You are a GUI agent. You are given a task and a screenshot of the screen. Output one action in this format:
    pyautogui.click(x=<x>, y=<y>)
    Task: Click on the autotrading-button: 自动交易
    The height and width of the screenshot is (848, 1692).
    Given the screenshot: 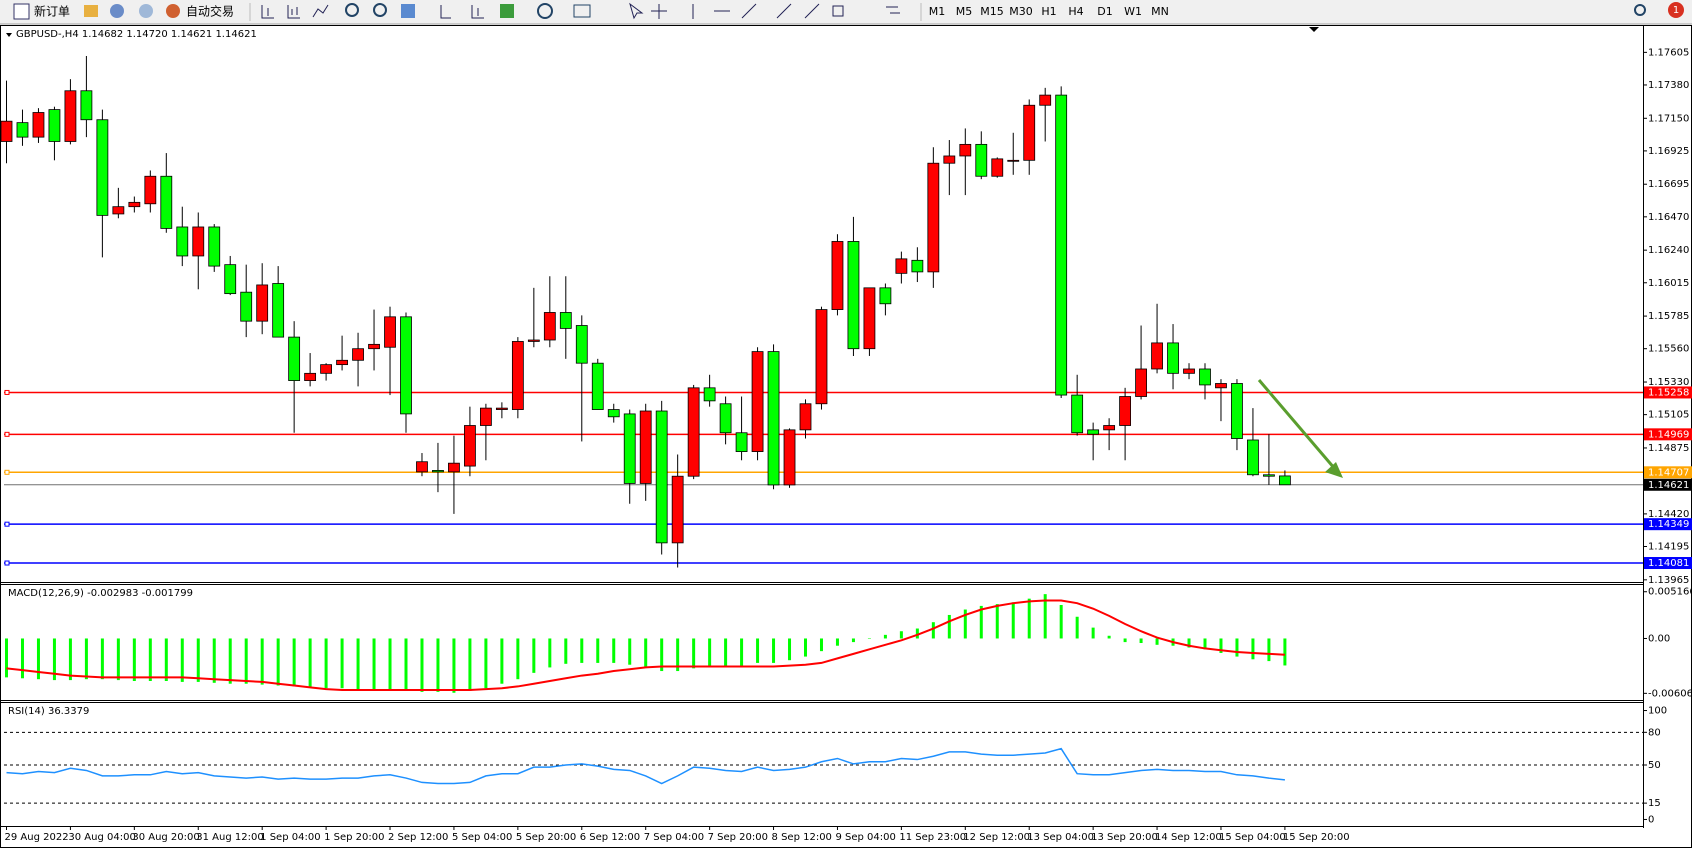 What is the action you would take?
    pyautogui.click(x=210, y=11)
    